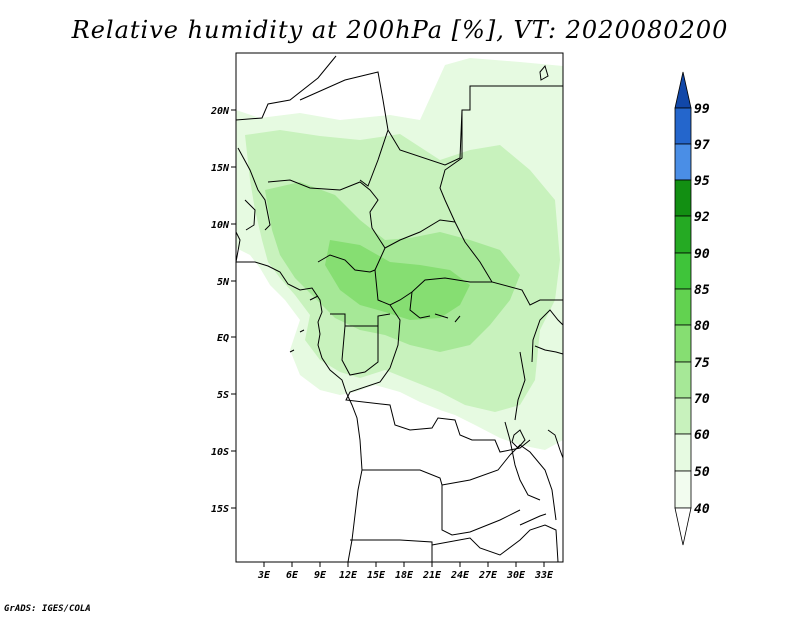  What do you see at coordinates (47, 609) in the screenshot?
I see `grads-credit: GrADS: IGES/COLA` at bounding box center [47, 609].